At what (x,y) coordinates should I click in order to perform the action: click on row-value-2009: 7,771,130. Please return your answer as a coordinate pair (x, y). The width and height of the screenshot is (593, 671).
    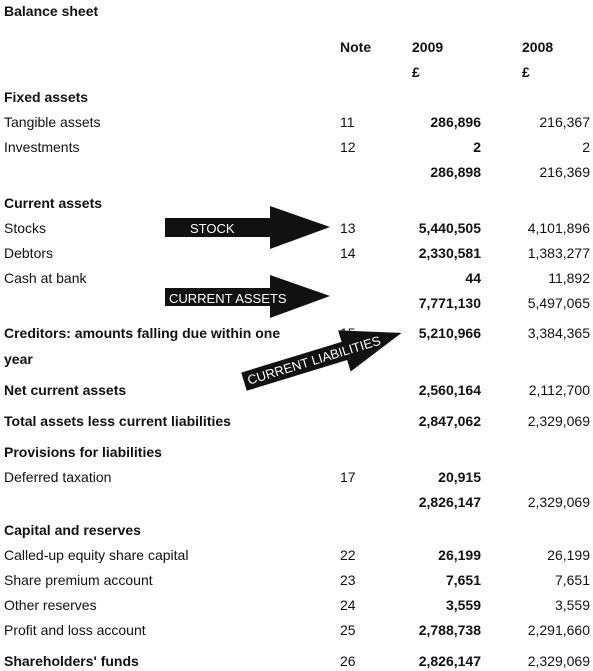
    Looking at the image, I should click on (449, 303).